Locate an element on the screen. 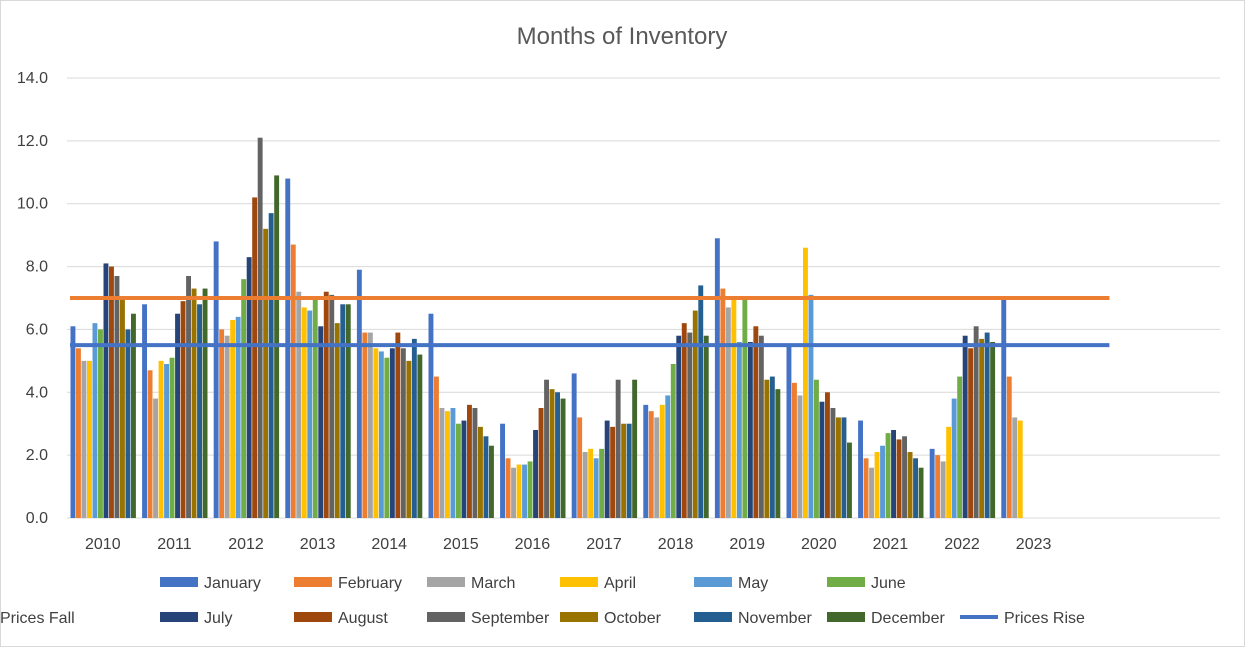  legend-item-april: April is located at coordinates (598, 583).